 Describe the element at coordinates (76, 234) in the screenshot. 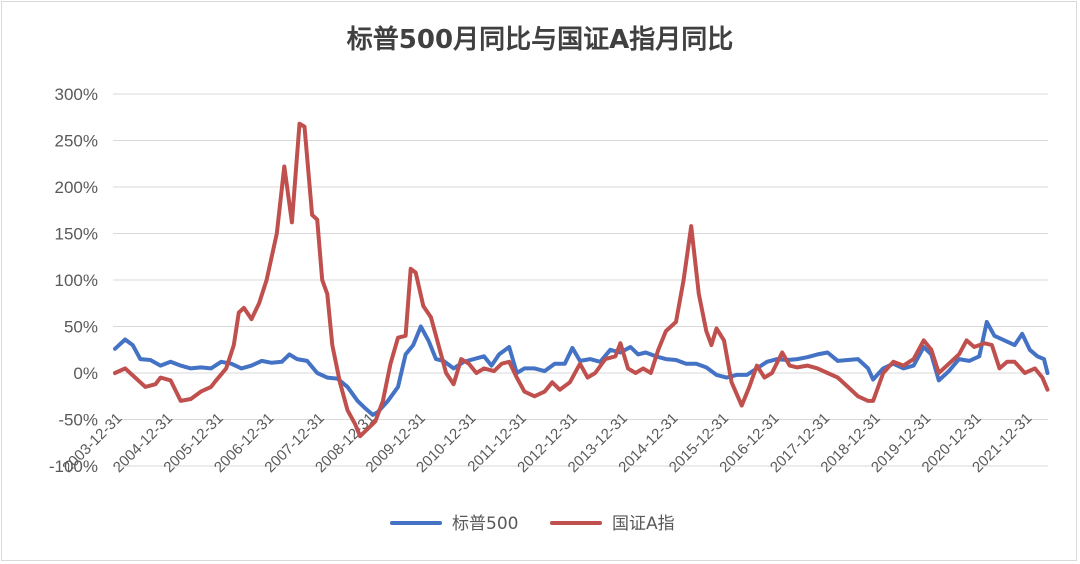

I see `y-tick-label: 150%` at that location.